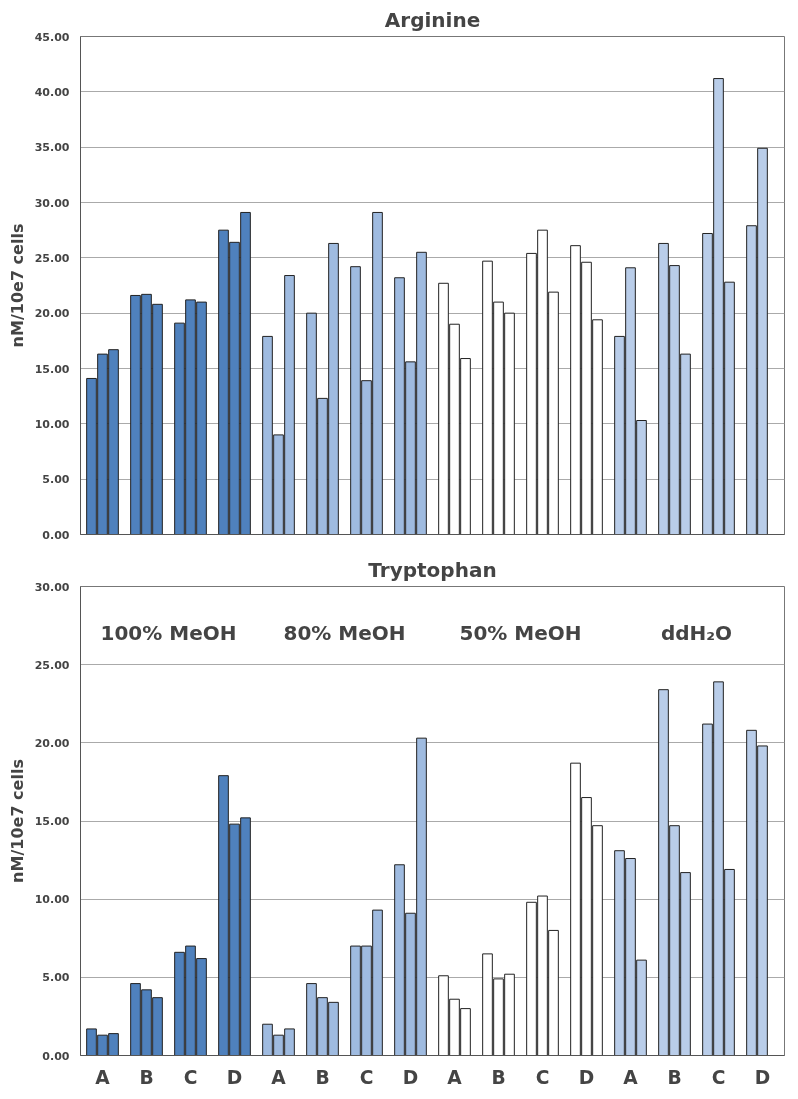 This screenshot has width=798, height=1099. What do you see at coordinates (520, 633) in the screenshot?
I see `annotation: 50% MeOH` at bounding box center [520, 633].